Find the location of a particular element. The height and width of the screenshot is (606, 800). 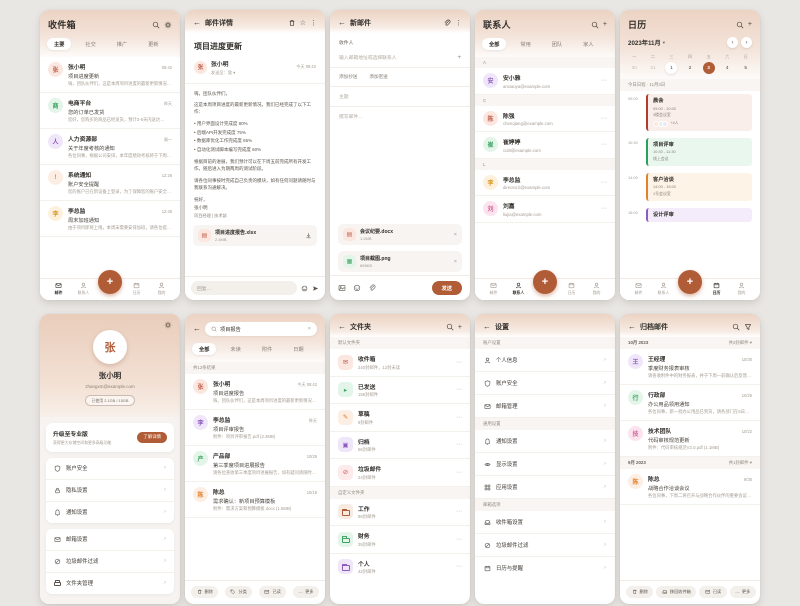

folder-row: ✉ 收件箱 240封邮件，12封未读 ⋯ is located at coordinates (400, 363).